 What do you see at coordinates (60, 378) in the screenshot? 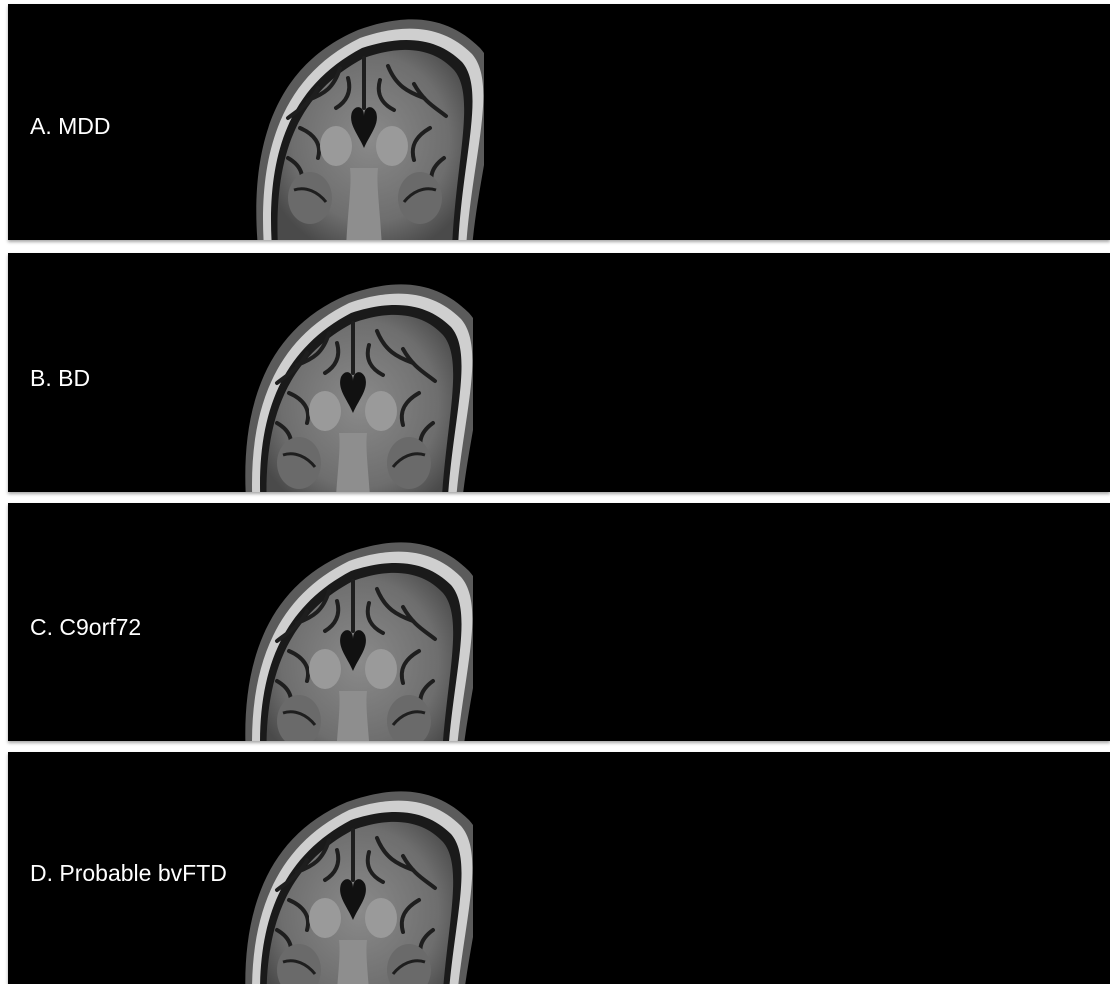
I see `panel-label: B. BD` at bounding box center [60, 378].